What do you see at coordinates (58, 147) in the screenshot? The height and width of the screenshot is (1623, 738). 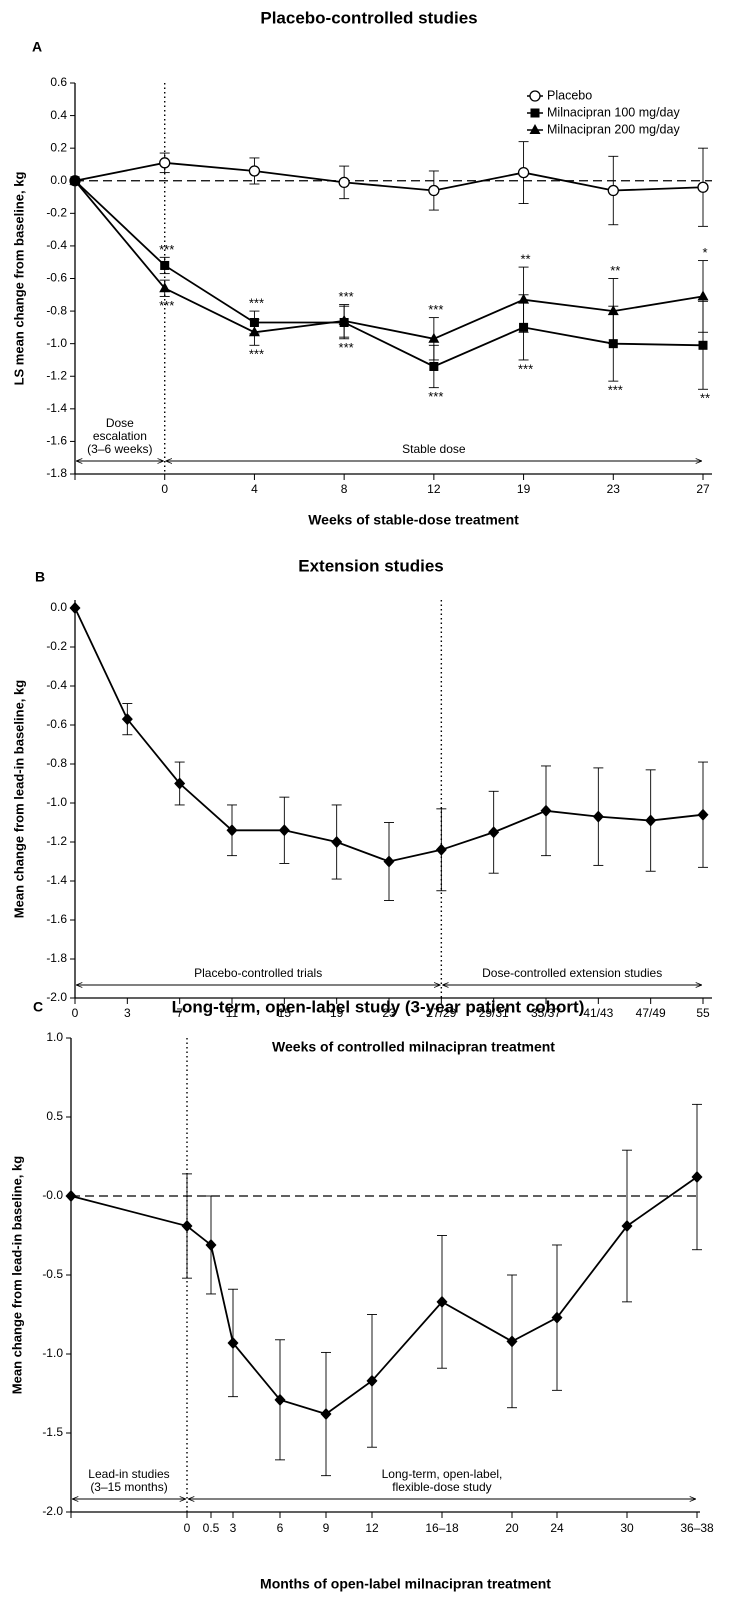 I see `y-tick-label: 0.2` at bounding box center [58, 147].